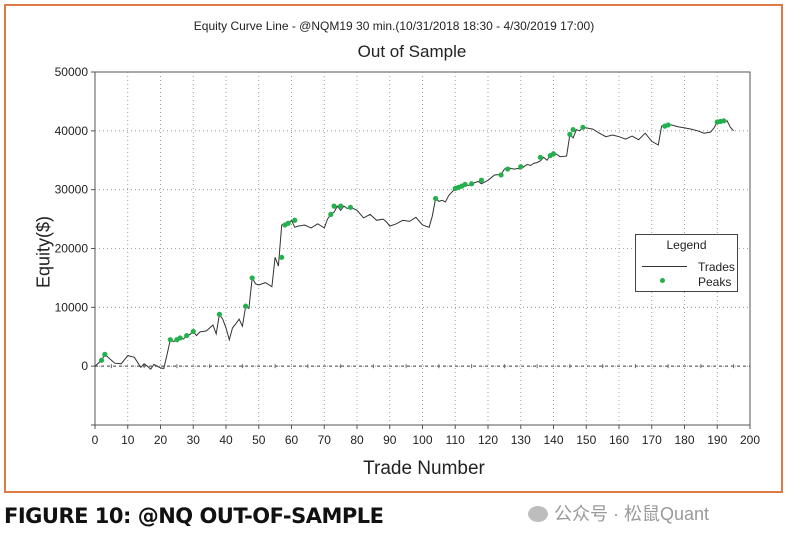  What do you see at coordinates (95, 440) in the screenshot?
I see `x-tick-label: 0` at bounding box center [95, 440].